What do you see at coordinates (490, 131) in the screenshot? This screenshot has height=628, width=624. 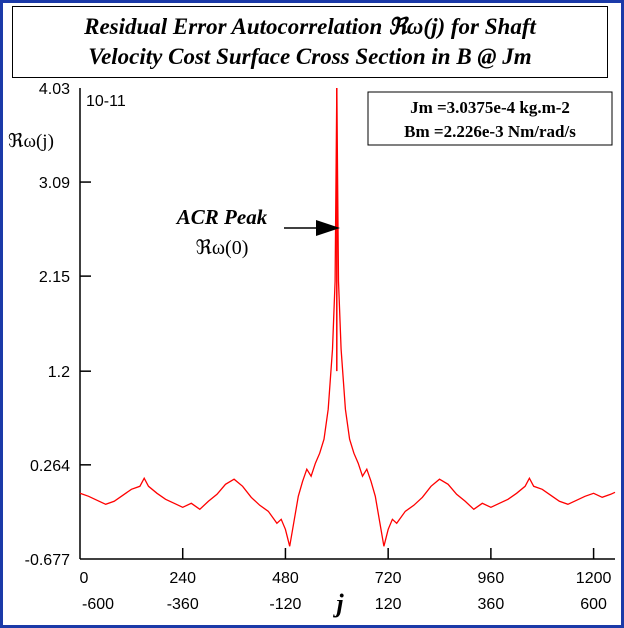 I see `info-line-2: Bm =2.226e-3 Nm/rad/s` at bounding box center [490, 131].